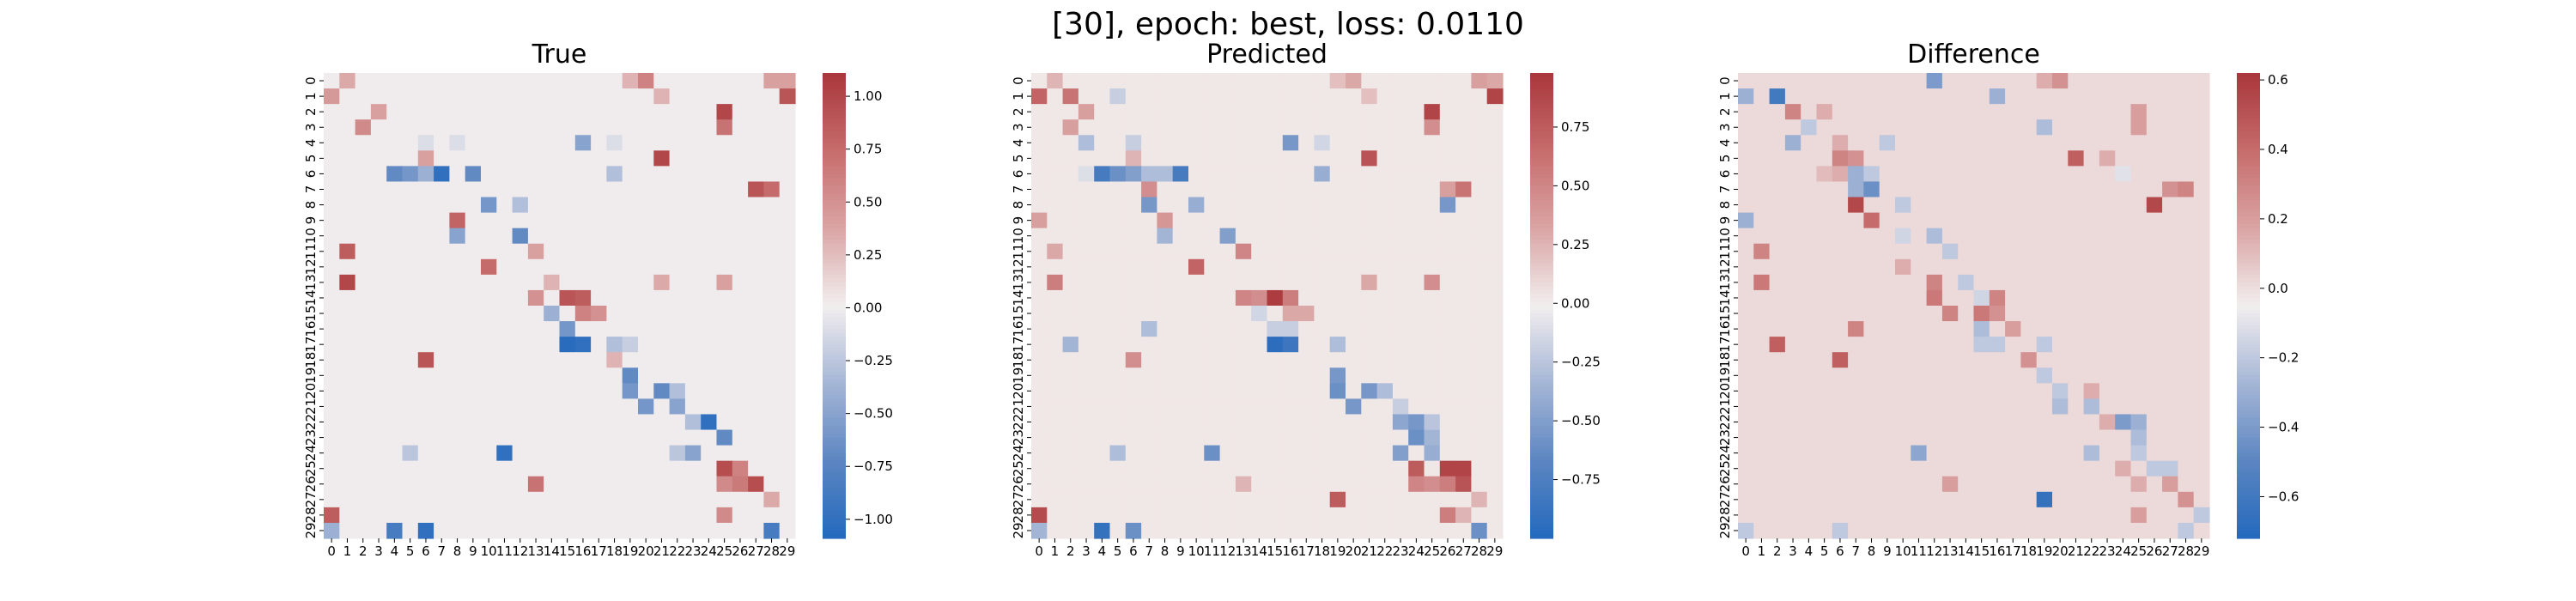 This screenshot has width=2576, height=601. Describe the element at coordinates (311, 266) in the screenshot. I see `y-tick-label: 12` at that location.